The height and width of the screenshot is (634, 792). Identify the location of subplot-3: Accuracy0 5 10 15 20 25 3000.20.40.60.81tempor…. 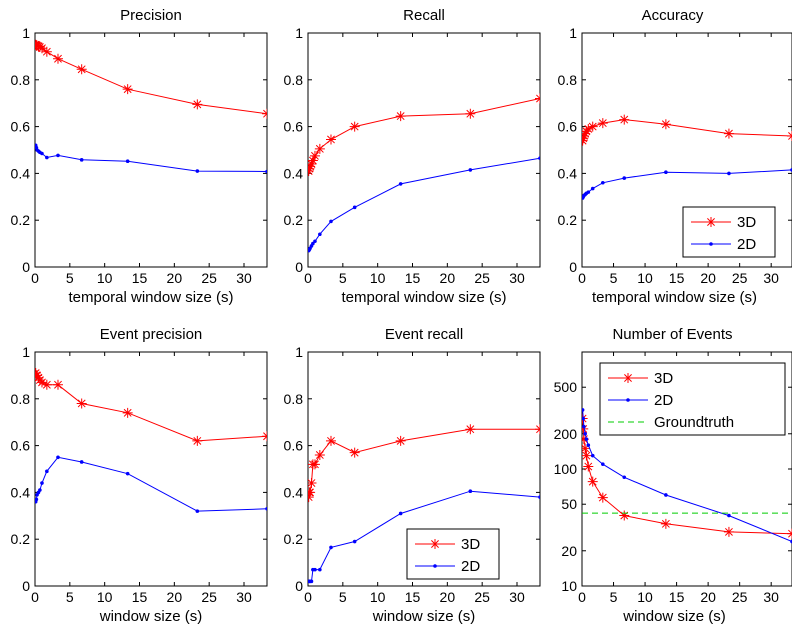
(675, 156).